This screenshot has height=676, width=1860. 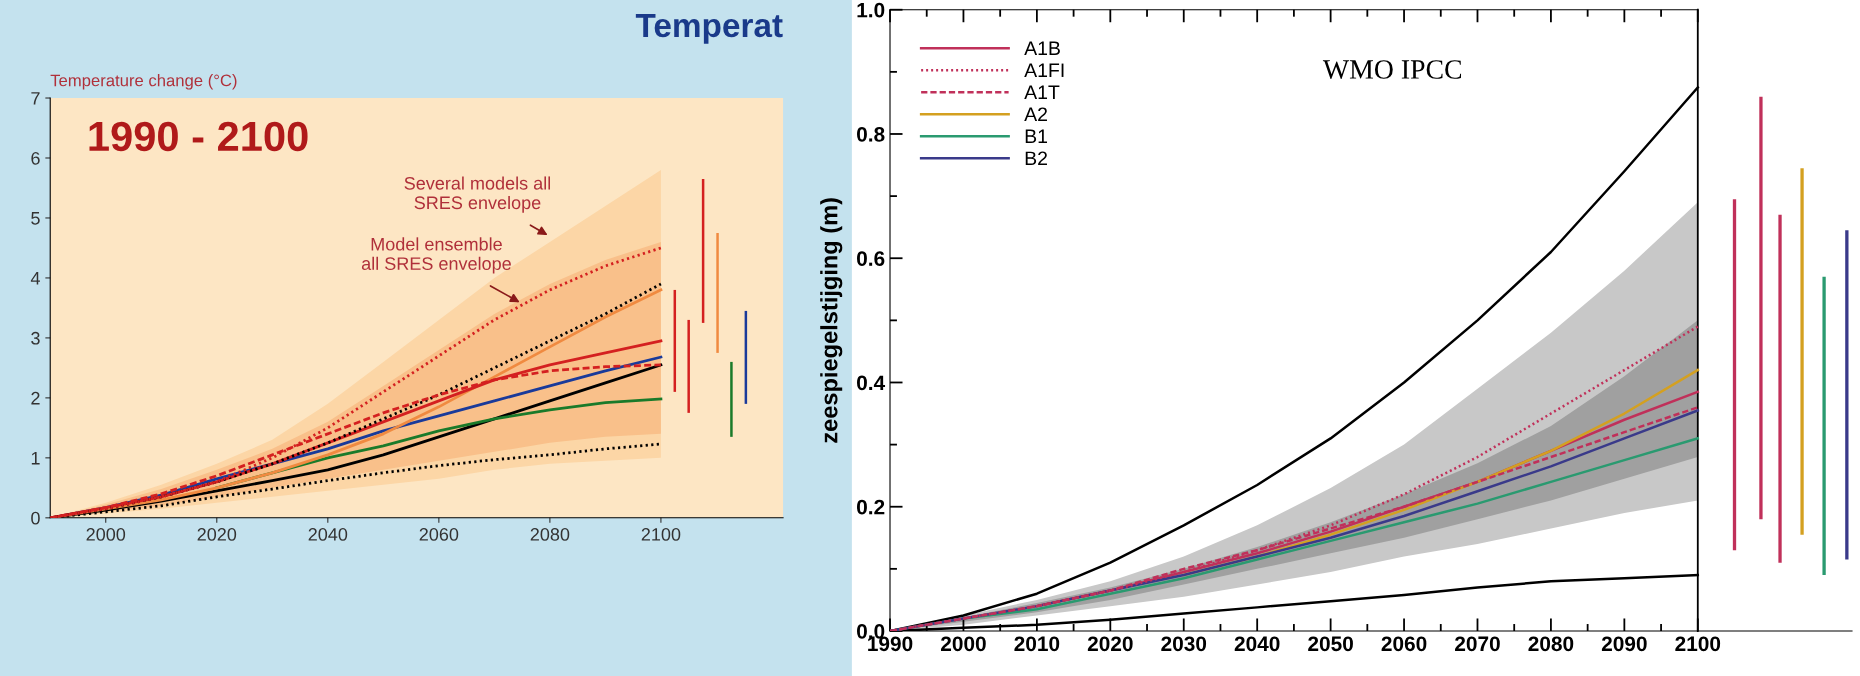 What do you see at coordinates (871, 507) in the screenshot?
I see `y-tick-label: 0.2` at bounding box center [871, 507].